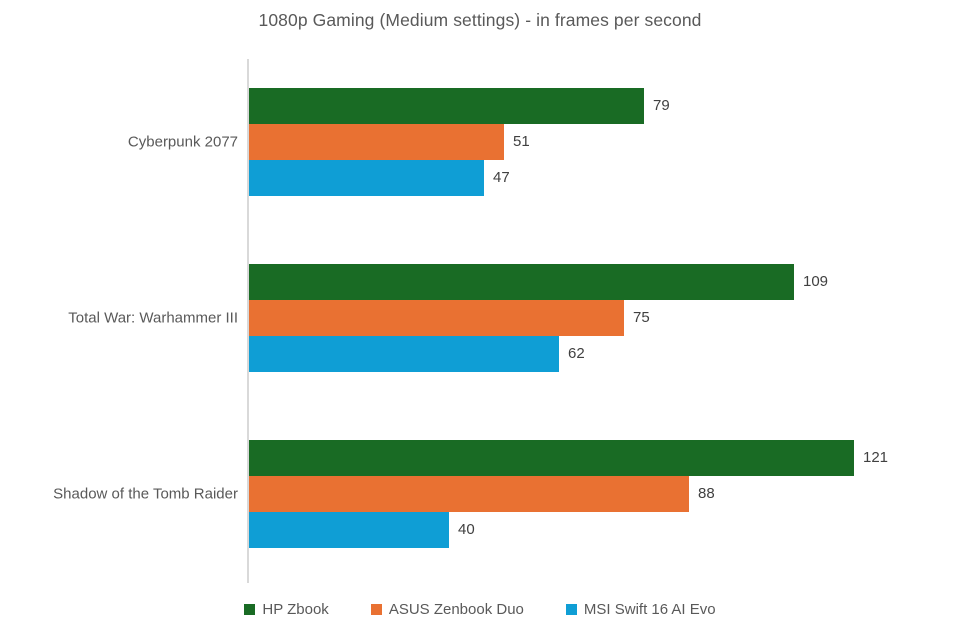 This screenshot has height=637, width=960. I want to click on legend-item-asus-zenbook-duo: ASUS Zenbook Duo, so click(447, 609).